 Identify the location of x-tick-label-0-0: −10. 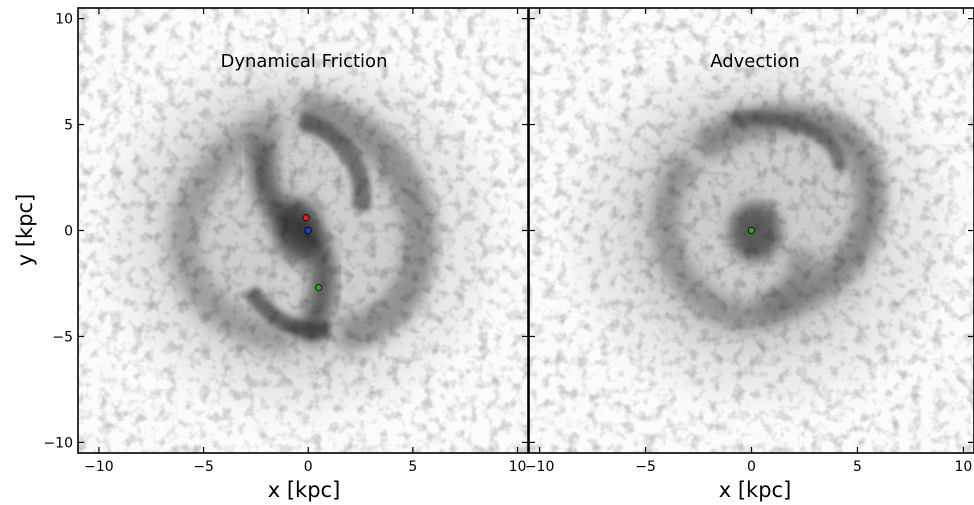
(99, 467).